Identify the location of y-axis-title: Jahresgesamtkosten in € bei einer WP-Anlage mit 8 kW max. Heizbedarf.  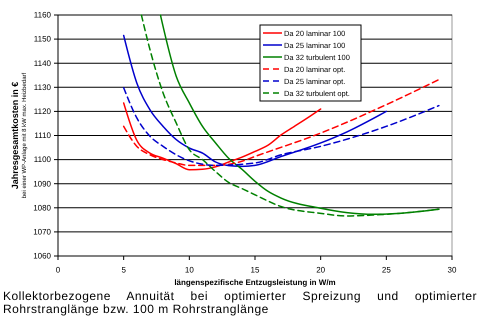
(19, 135).